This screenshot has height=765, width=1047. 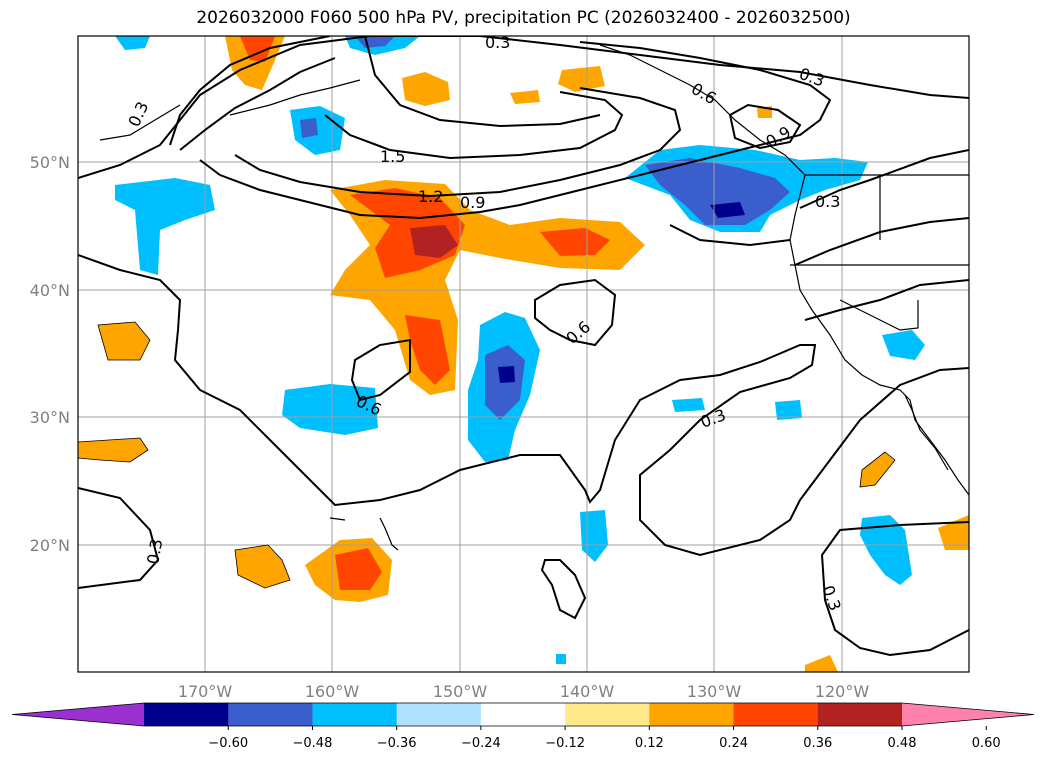 I want to click on lat-tick-label: 30°N, so click(x=50, y=417).